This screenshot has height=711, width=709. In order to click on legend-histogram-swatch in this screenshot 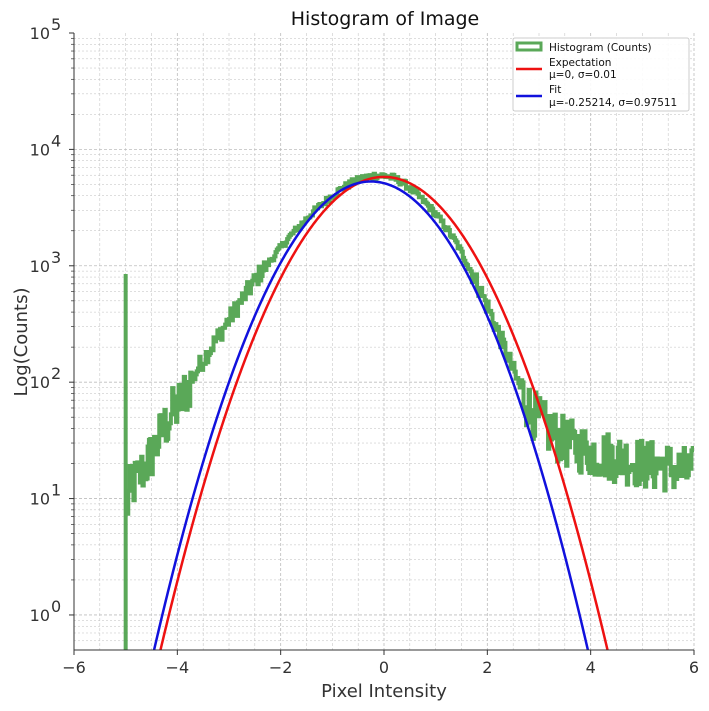, I will do `click(529, 46)`.